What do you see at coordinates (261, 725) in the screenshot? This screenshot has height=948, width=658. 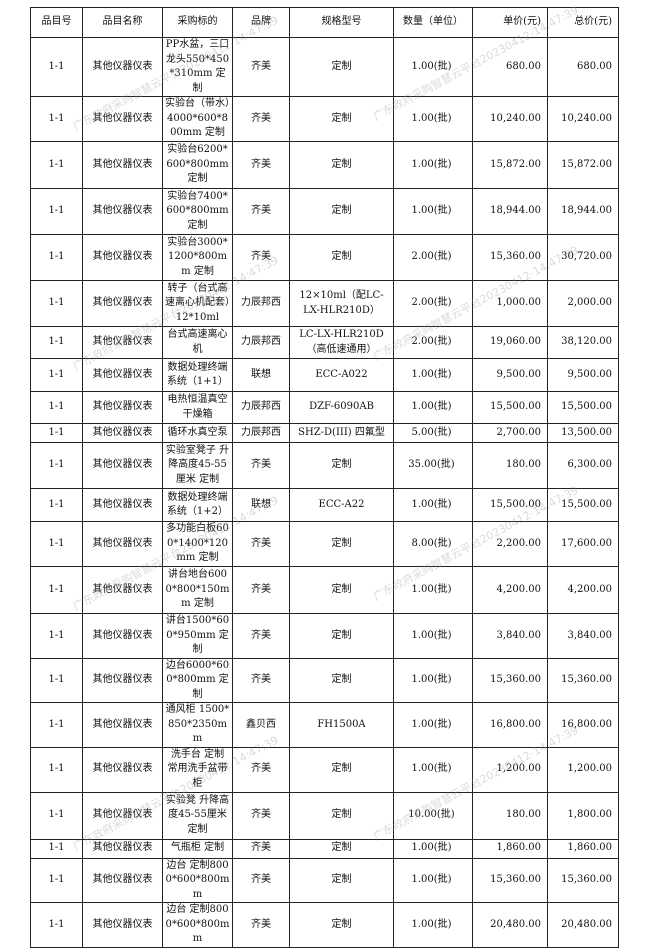 I see `cell-brand: 鑫贝西` at bounding box center [261, 725].